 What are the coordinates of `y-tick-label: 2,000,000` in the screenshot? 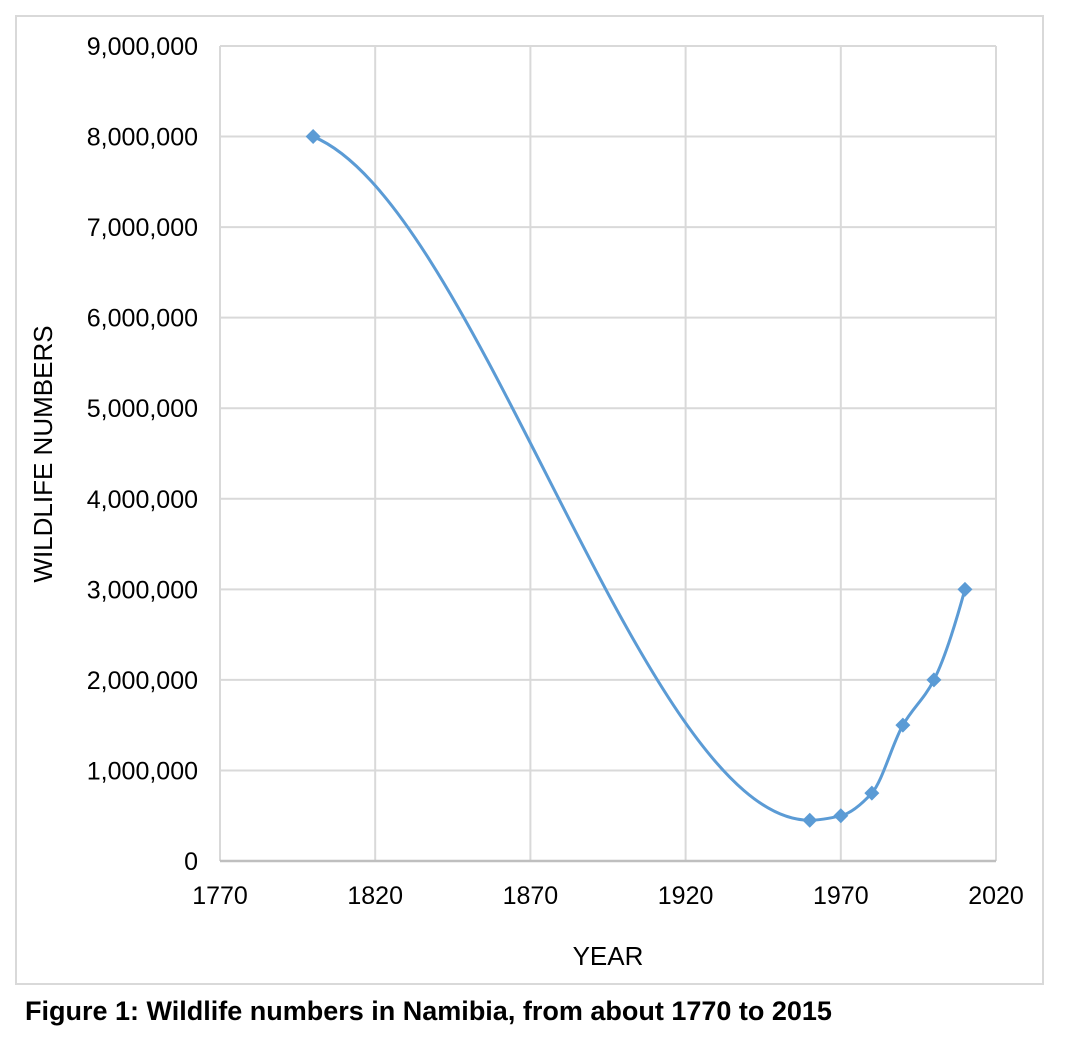 It's located at (142, 681).